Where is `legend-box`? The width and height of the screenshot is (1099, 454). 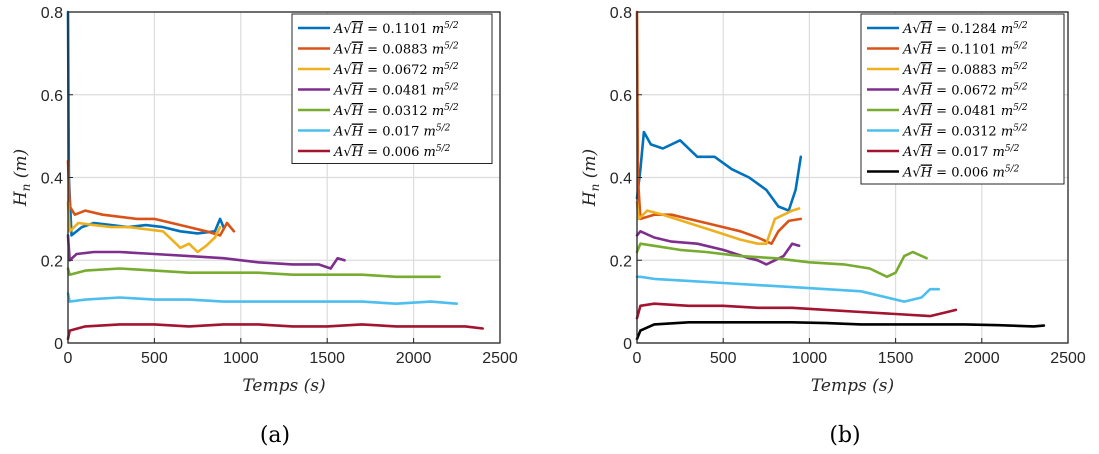 legend-box is located at coordinates (962, 99).